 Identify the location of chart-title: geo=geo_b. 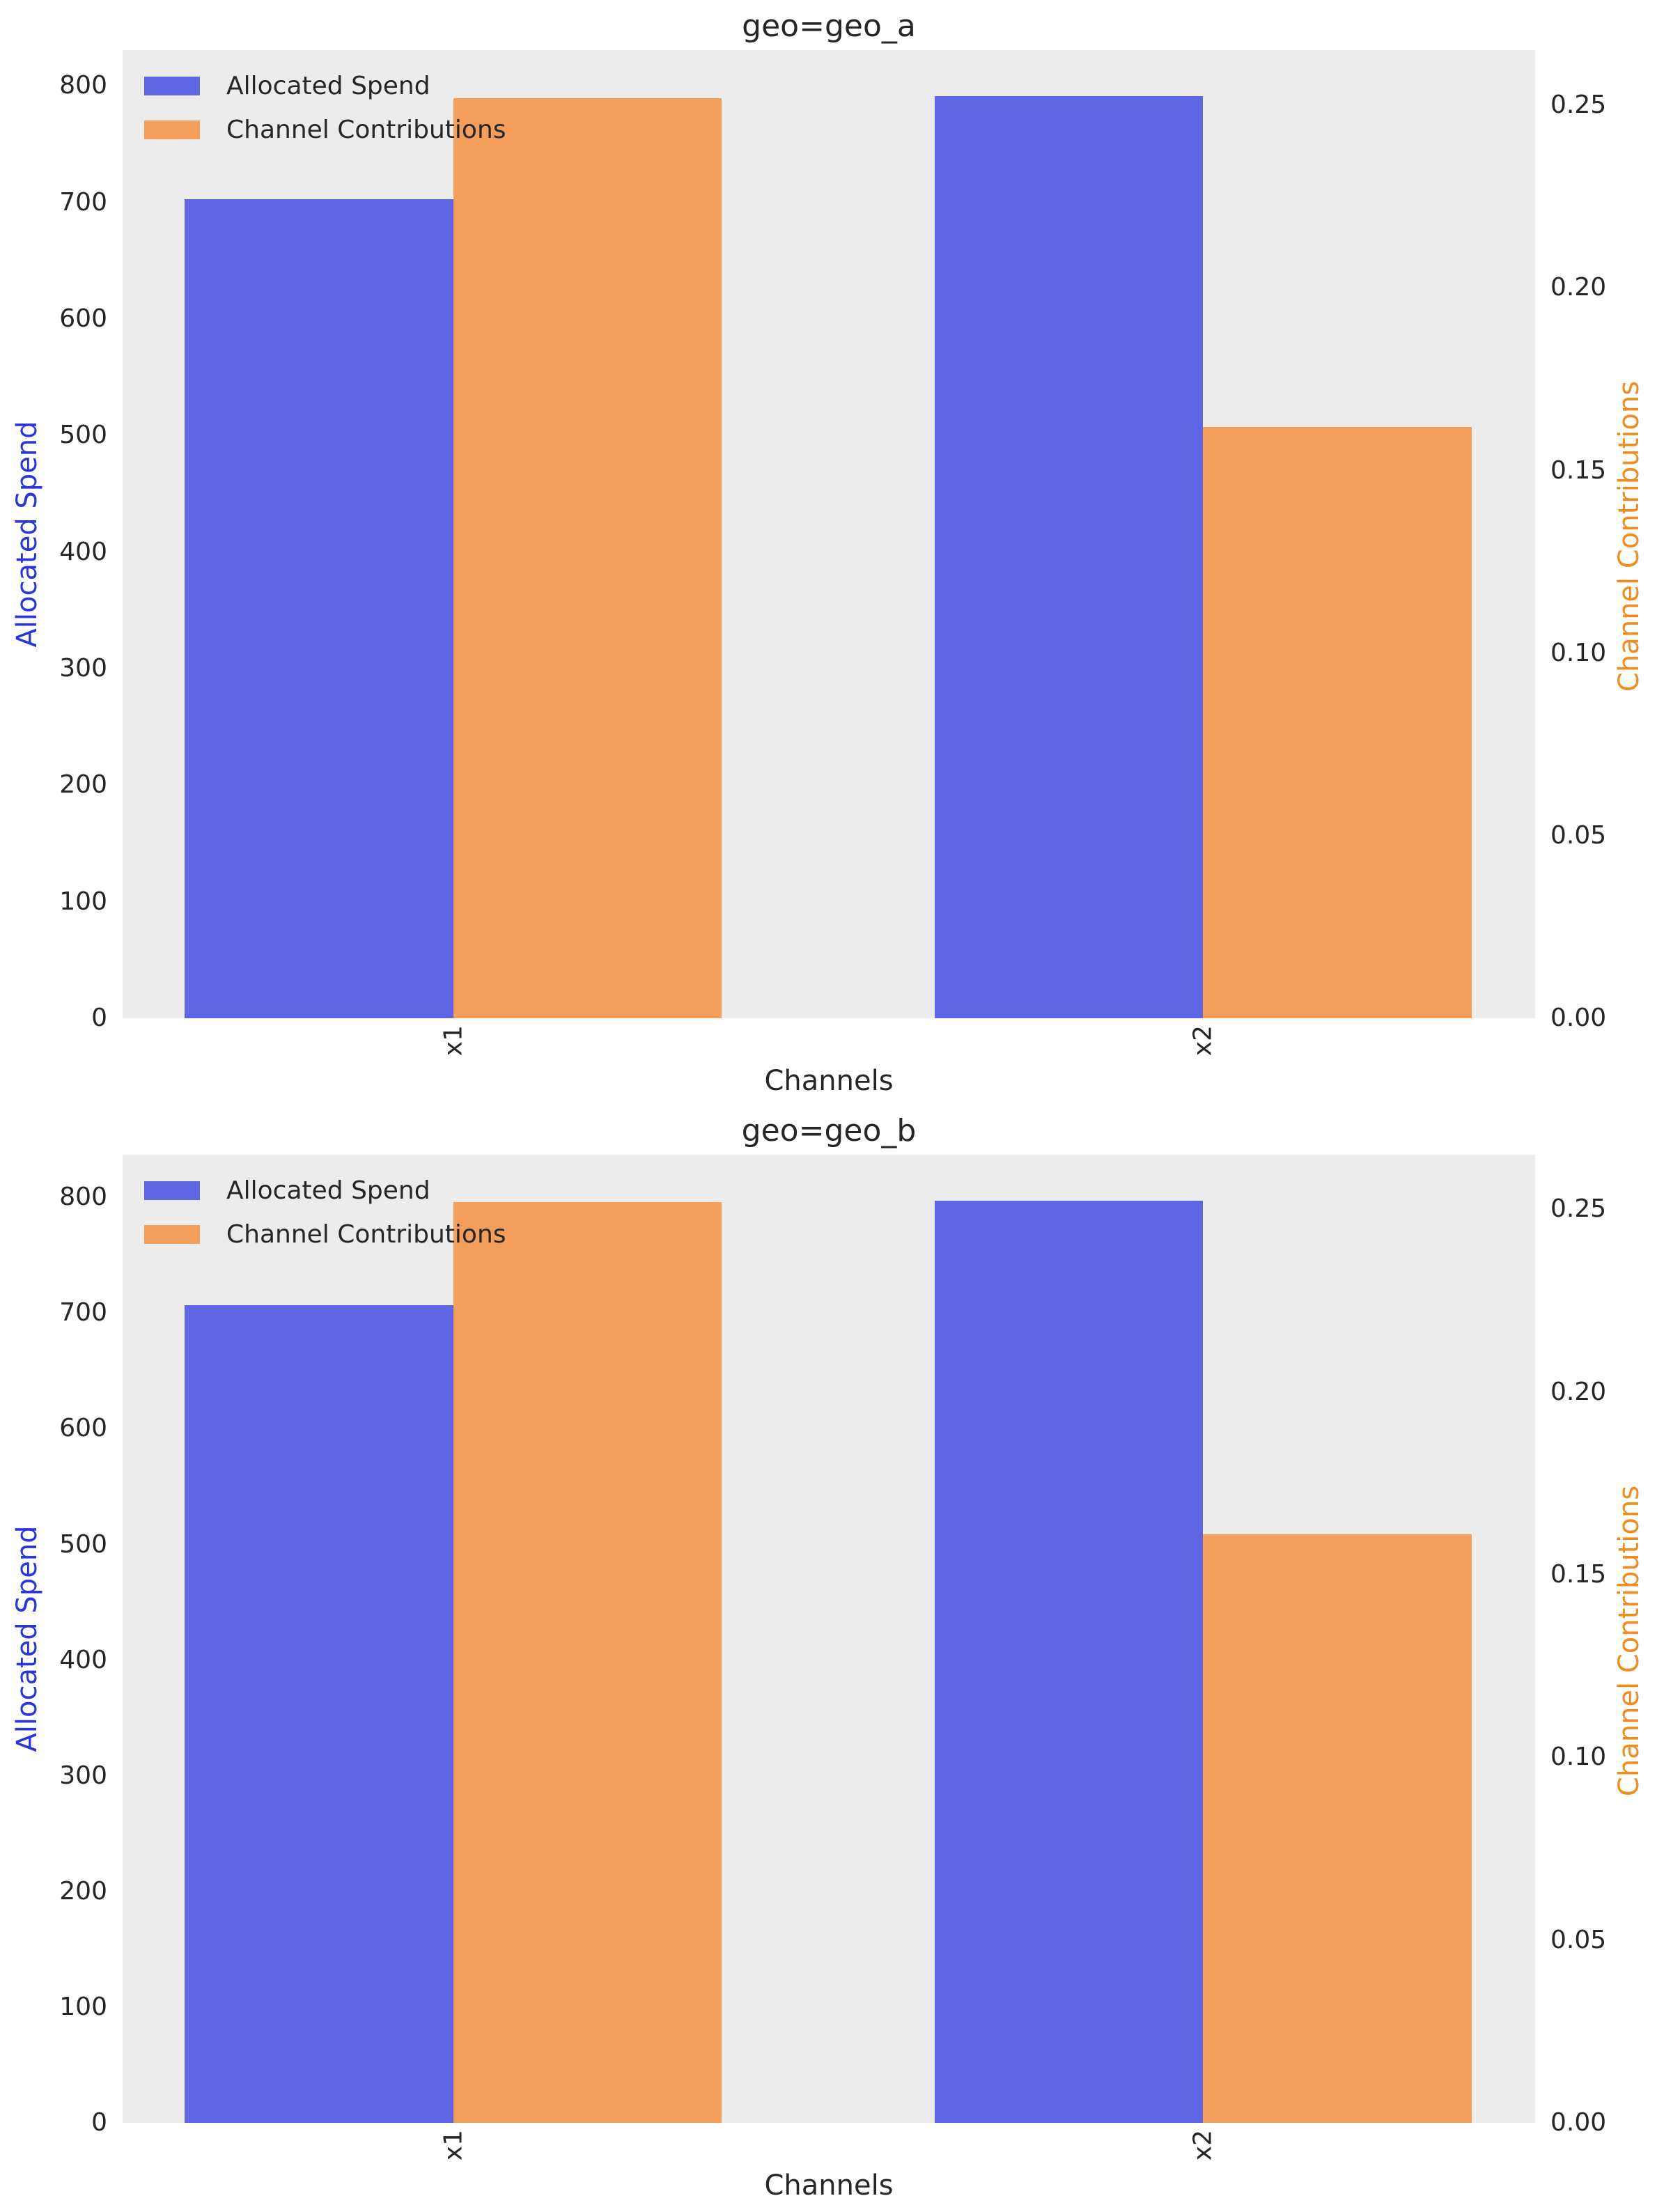
(829, 1130).